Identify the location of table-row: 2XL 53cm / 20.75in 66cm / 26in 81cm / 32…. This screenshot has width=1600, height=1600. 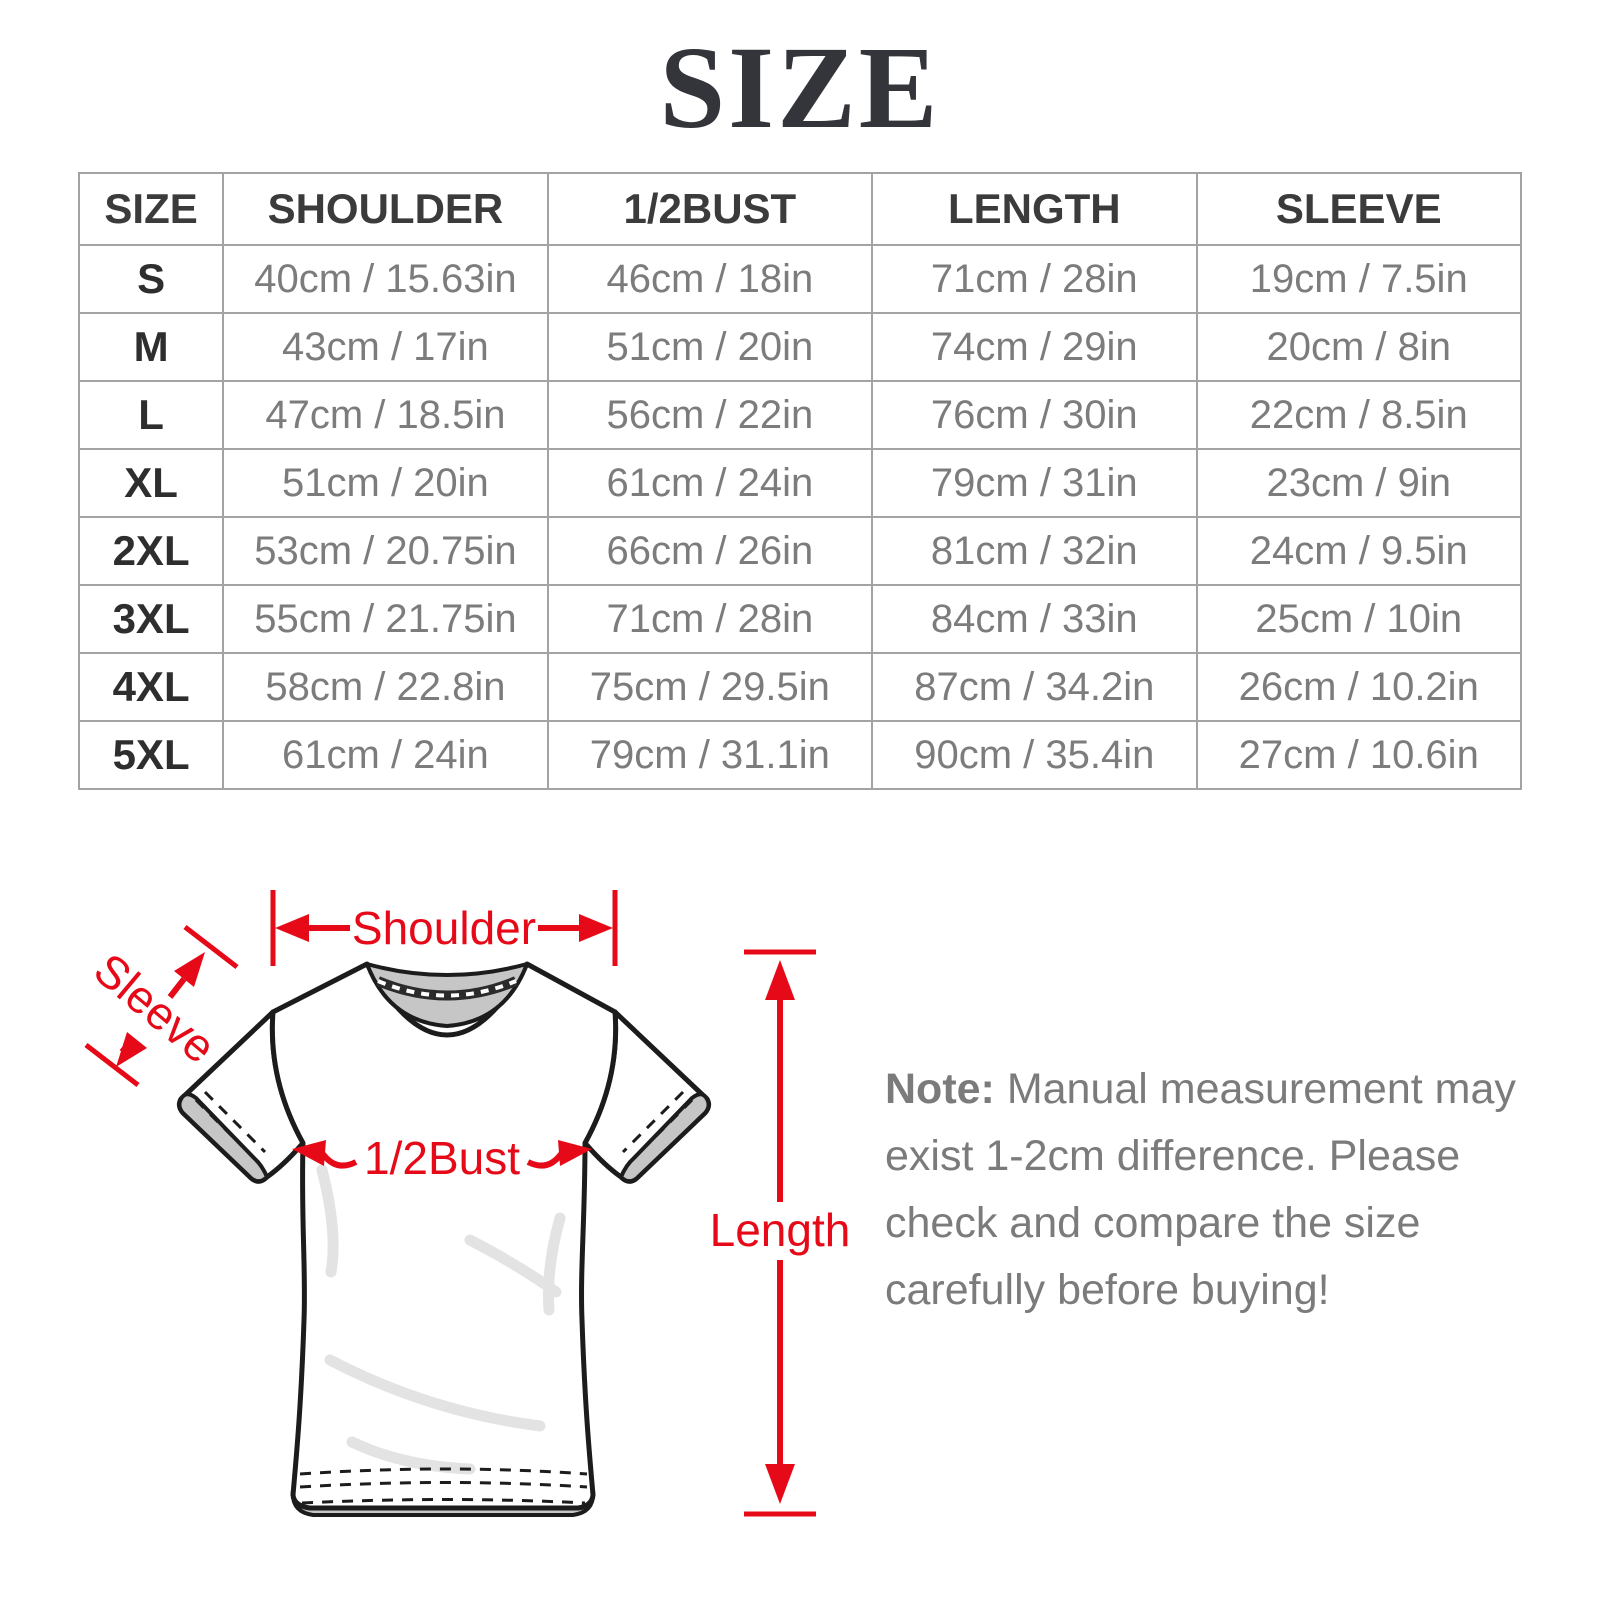
(799, 551).